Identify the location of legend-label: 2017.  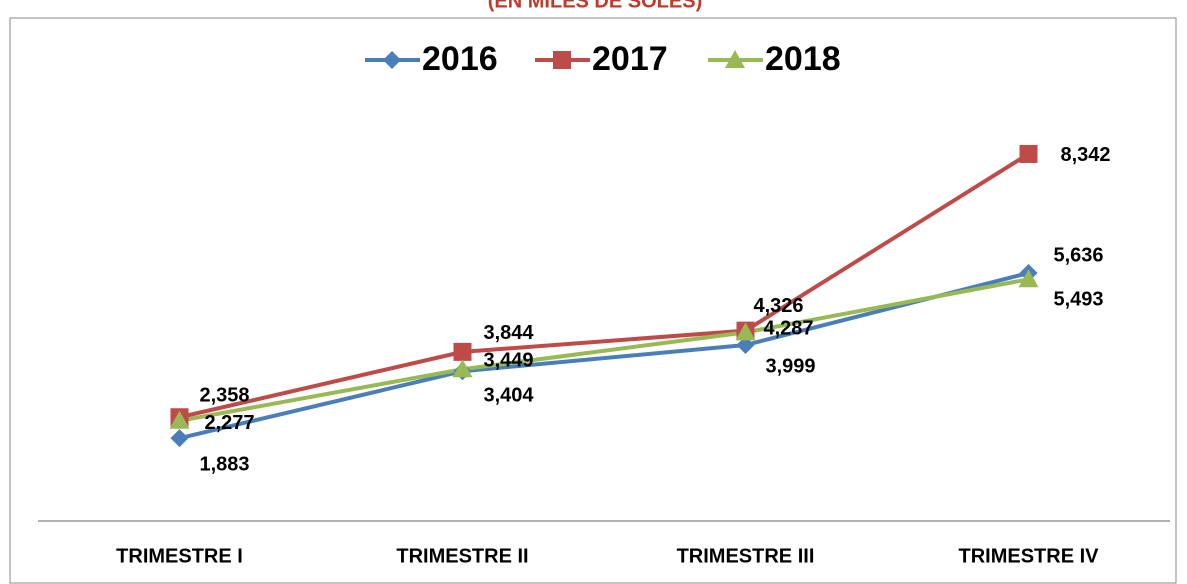
(630, 59).